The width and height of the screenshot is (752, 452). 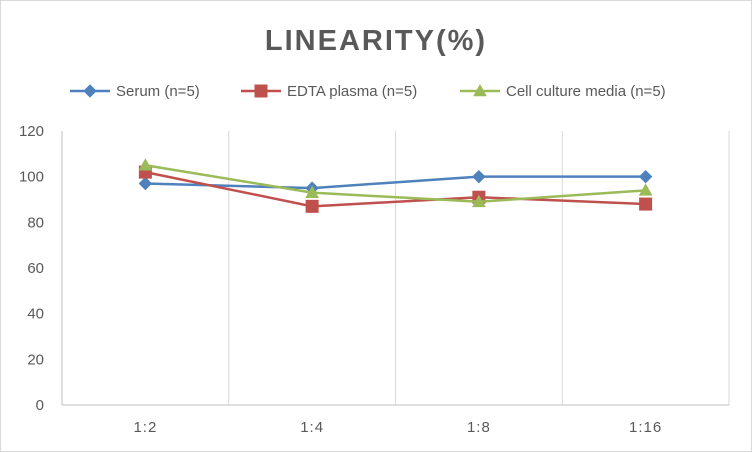 I want to click on series-group, so click(x=395, y=185).